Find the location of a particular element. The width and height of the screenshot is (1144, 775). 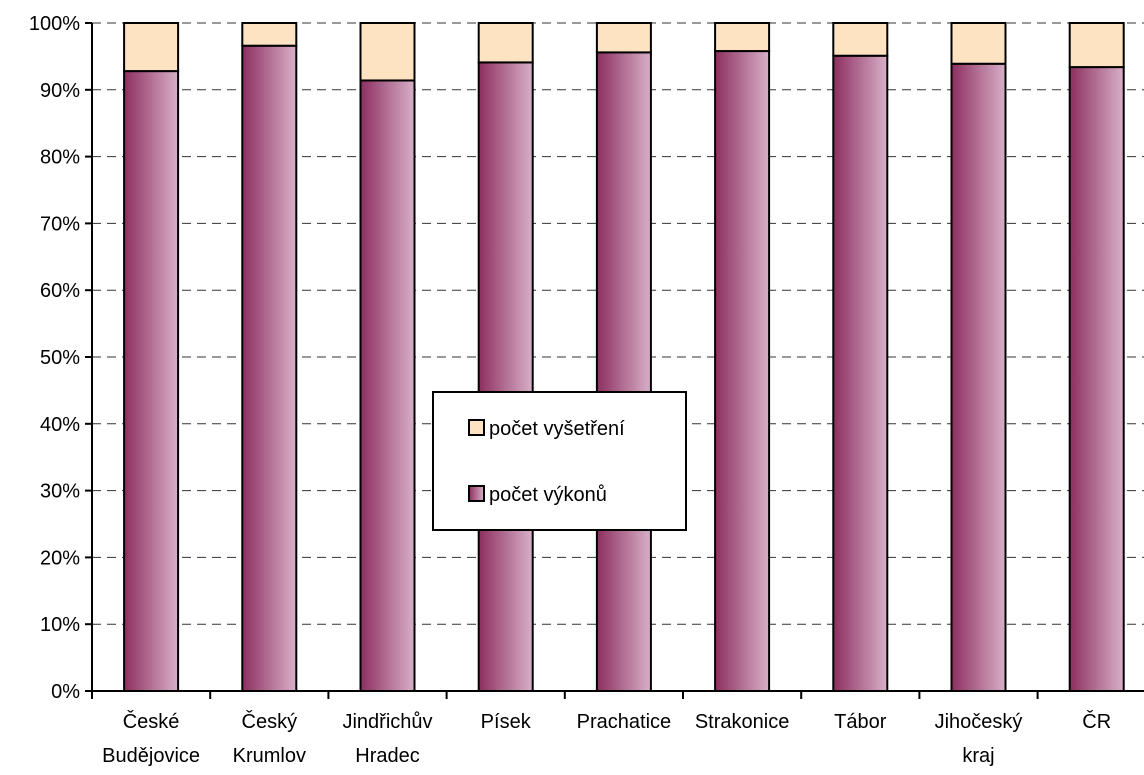

x-category-label: Hradec is located at coordinates (387, 756).